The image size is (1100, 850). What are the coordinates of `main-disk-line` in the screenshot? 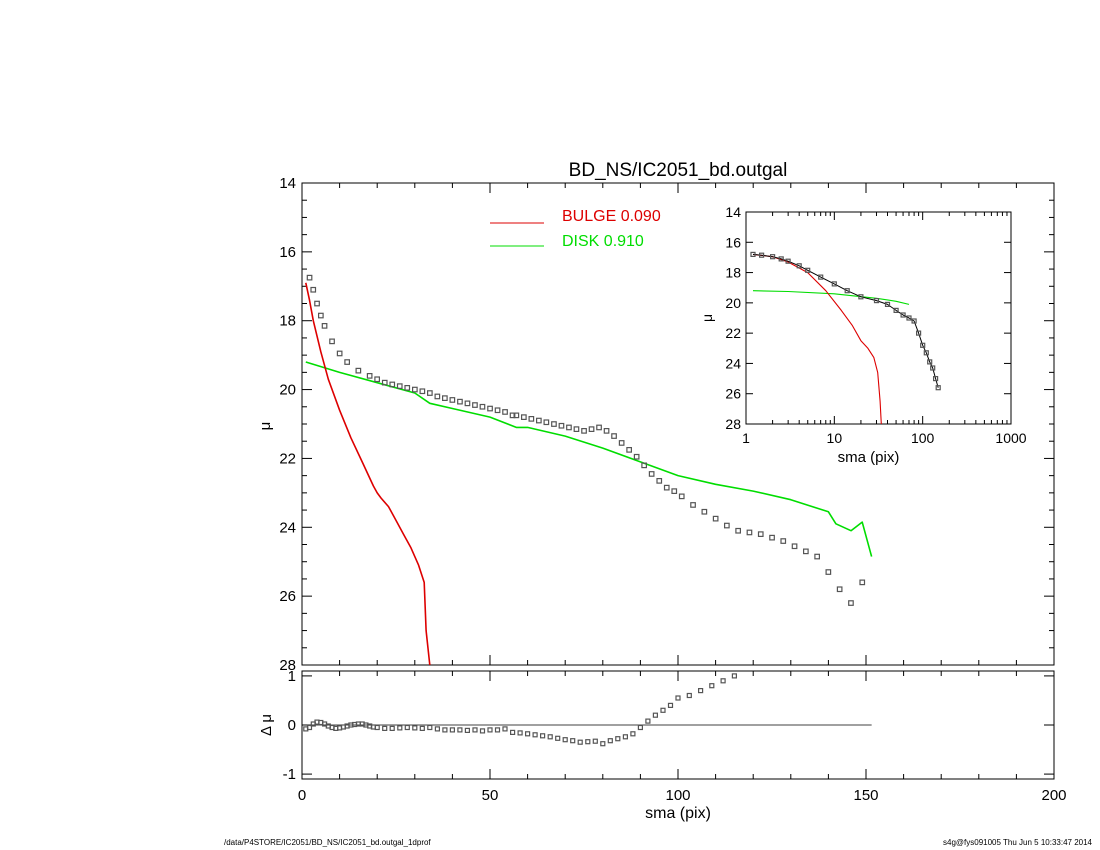 It's located at (589, 459).